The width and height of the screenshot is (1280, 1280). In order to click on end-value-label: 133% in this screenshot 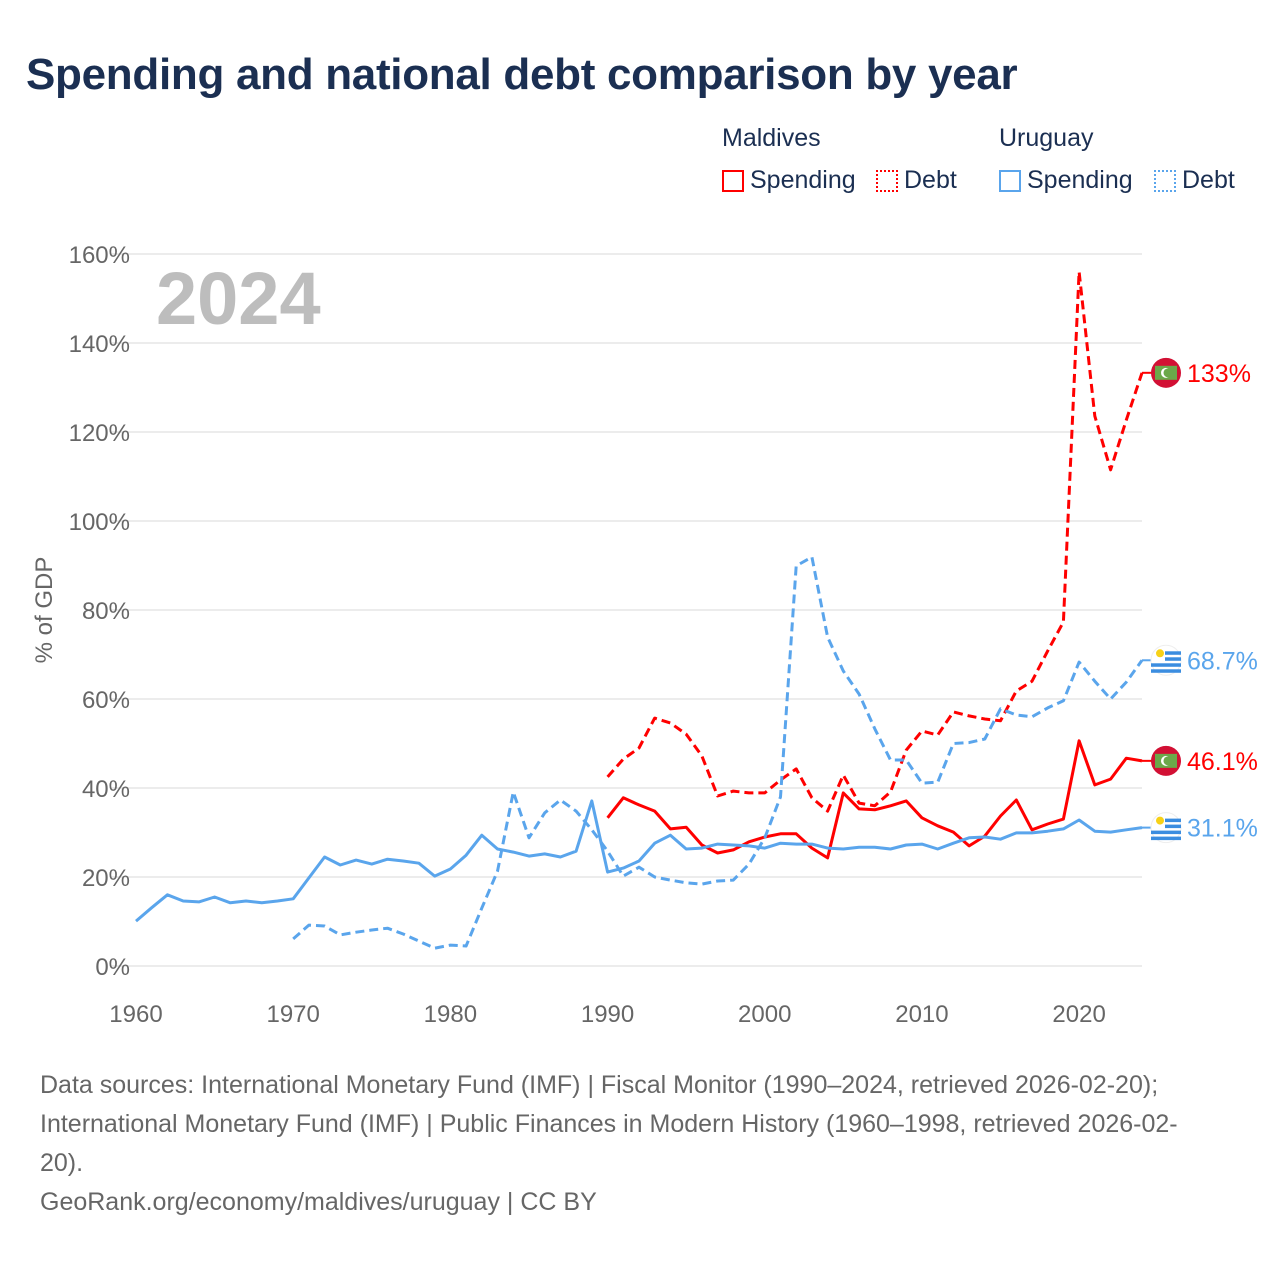, I will do `click(1219, 374)`.